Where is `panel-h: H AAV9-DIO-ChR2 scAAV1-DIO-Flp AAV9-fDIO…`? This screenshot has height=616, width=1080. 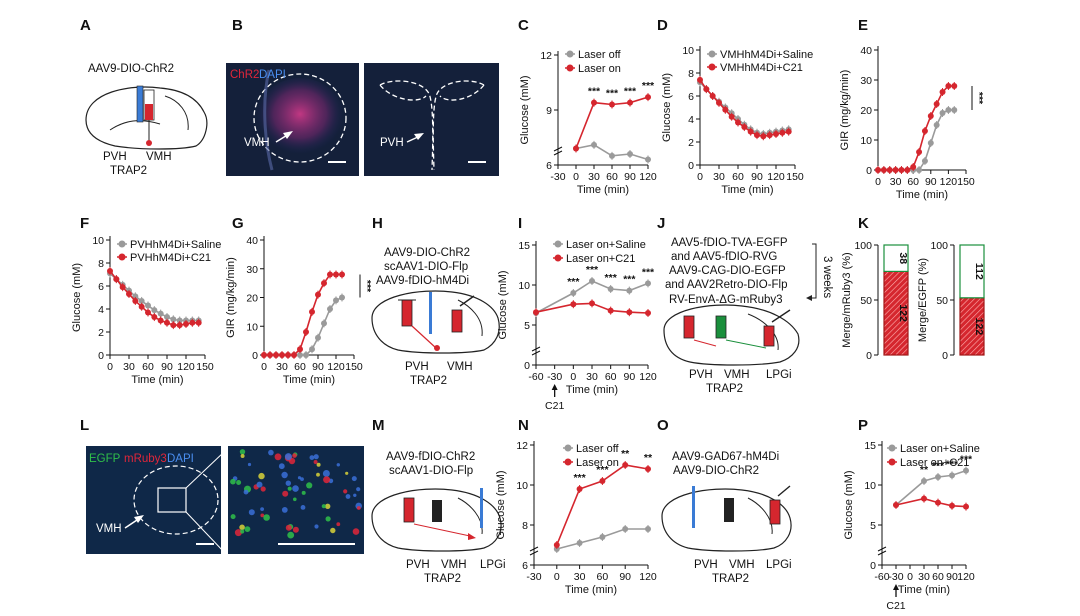 panel-h: H AAV9-DIO-ChR2 scAAV1-DIO-Flp AAV9-fDIO… is located at coordinates (435, 301).